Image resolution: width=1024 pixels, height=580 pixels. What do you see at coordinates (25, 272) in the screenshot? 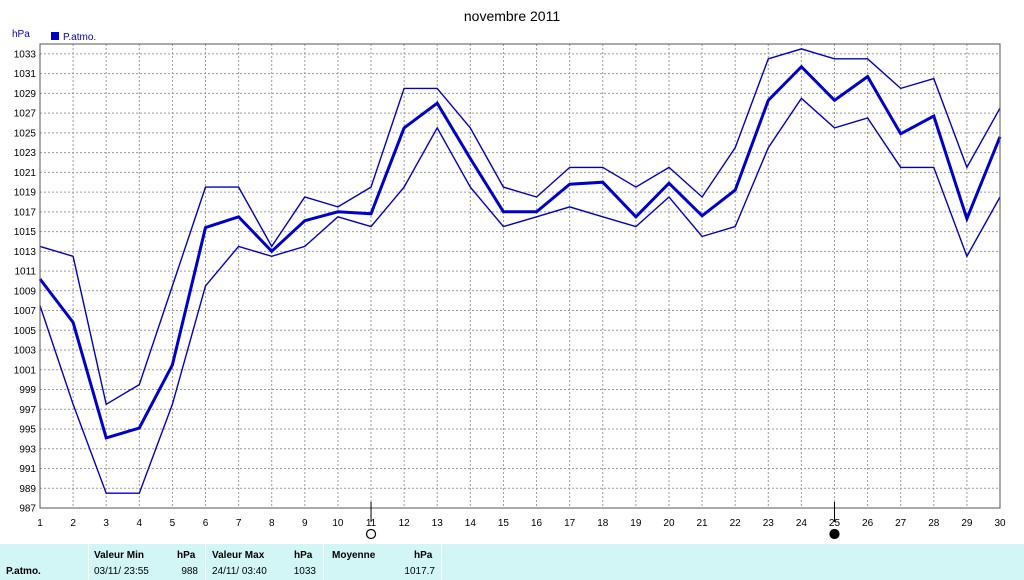
I see `y-tick-label: 1011` at bounding box center [25, 272].